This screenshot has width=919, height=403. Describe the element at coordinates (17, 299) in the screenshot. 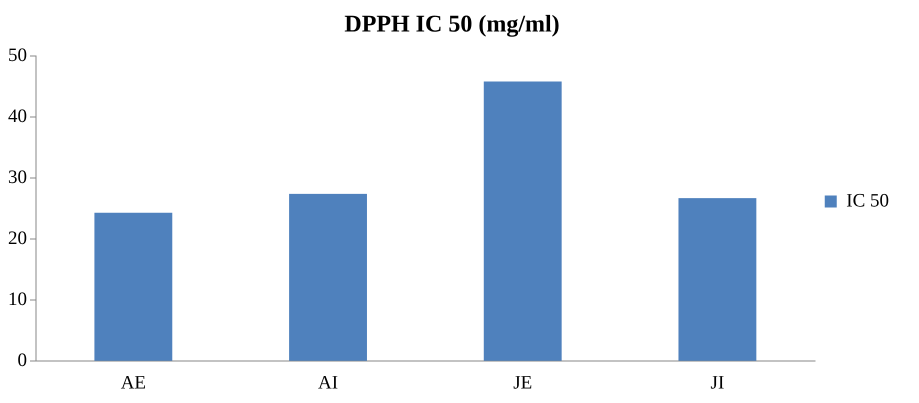

I see `y-tick-label: 10` at that location.